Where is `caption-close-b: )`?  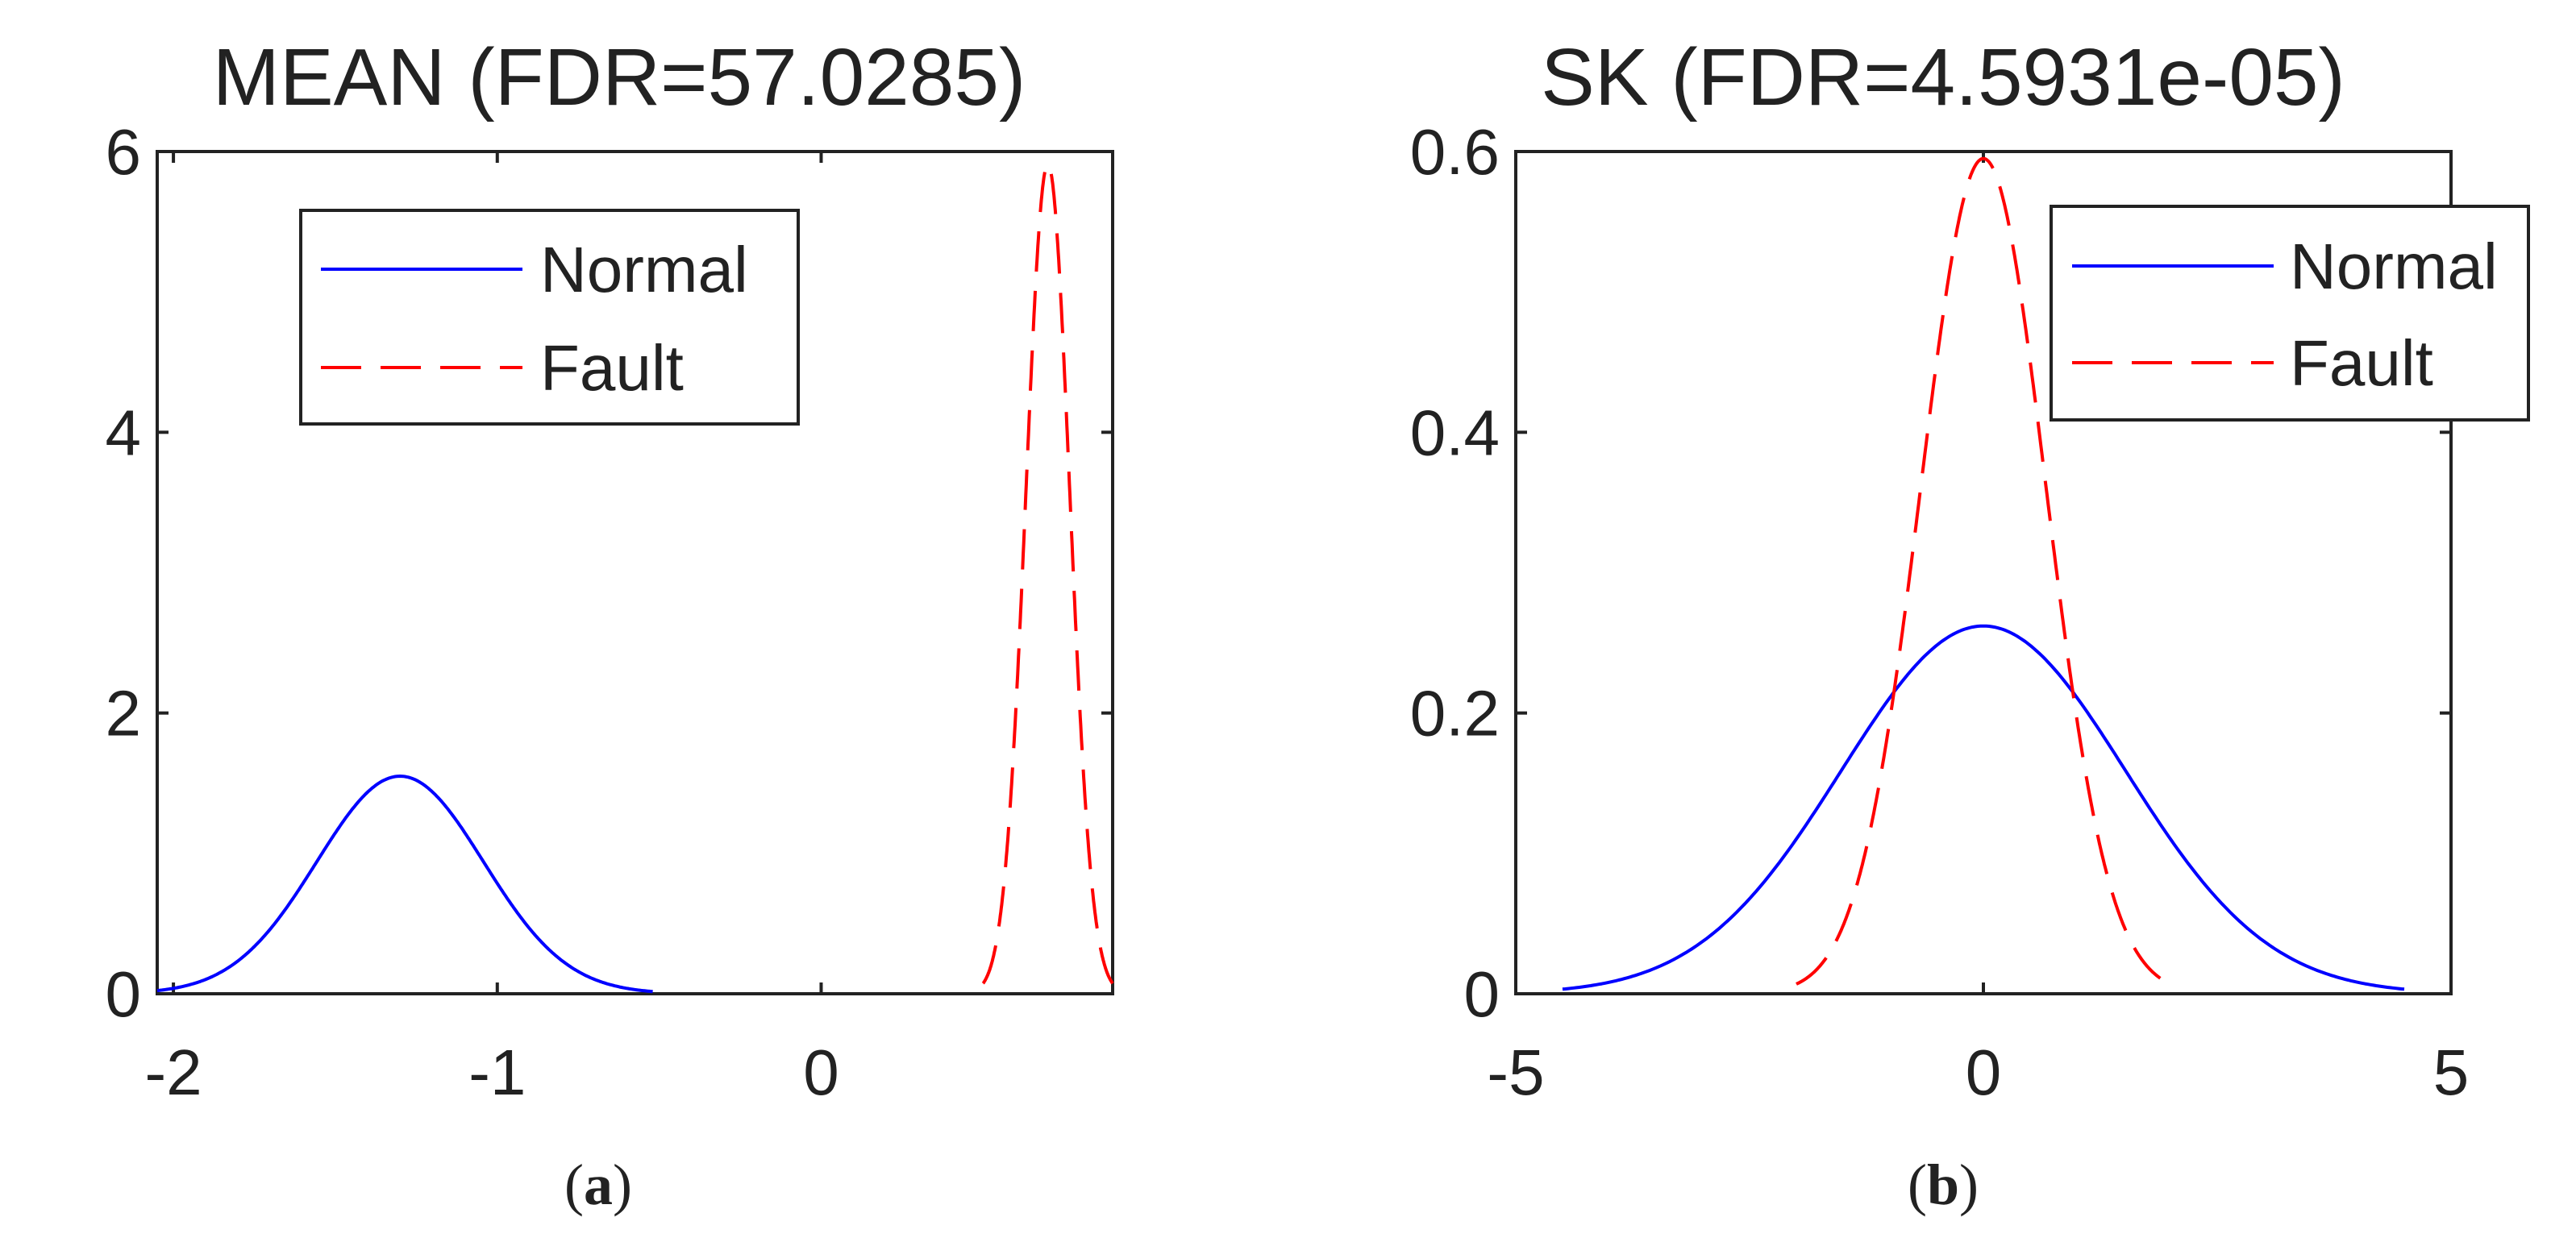
caption-close-b: ) is located at coordinates (1969, 1185).